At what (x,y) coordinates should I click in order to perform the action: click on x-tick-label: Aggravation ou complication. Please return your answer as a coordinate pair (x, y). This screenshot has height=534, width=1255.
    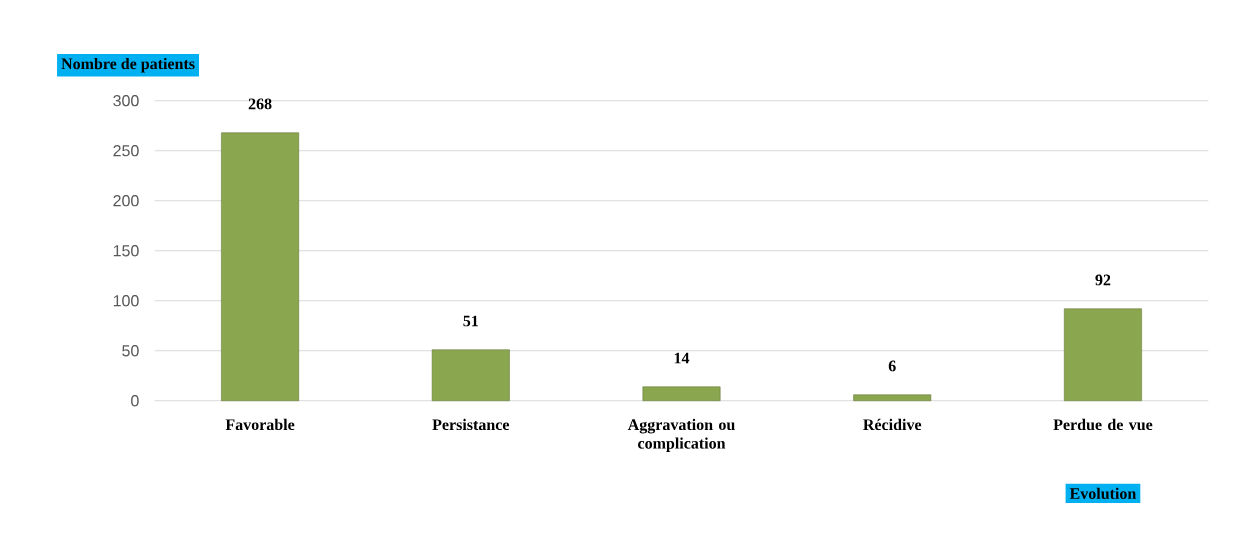
    Looking at the image, I should click on (681, 435).